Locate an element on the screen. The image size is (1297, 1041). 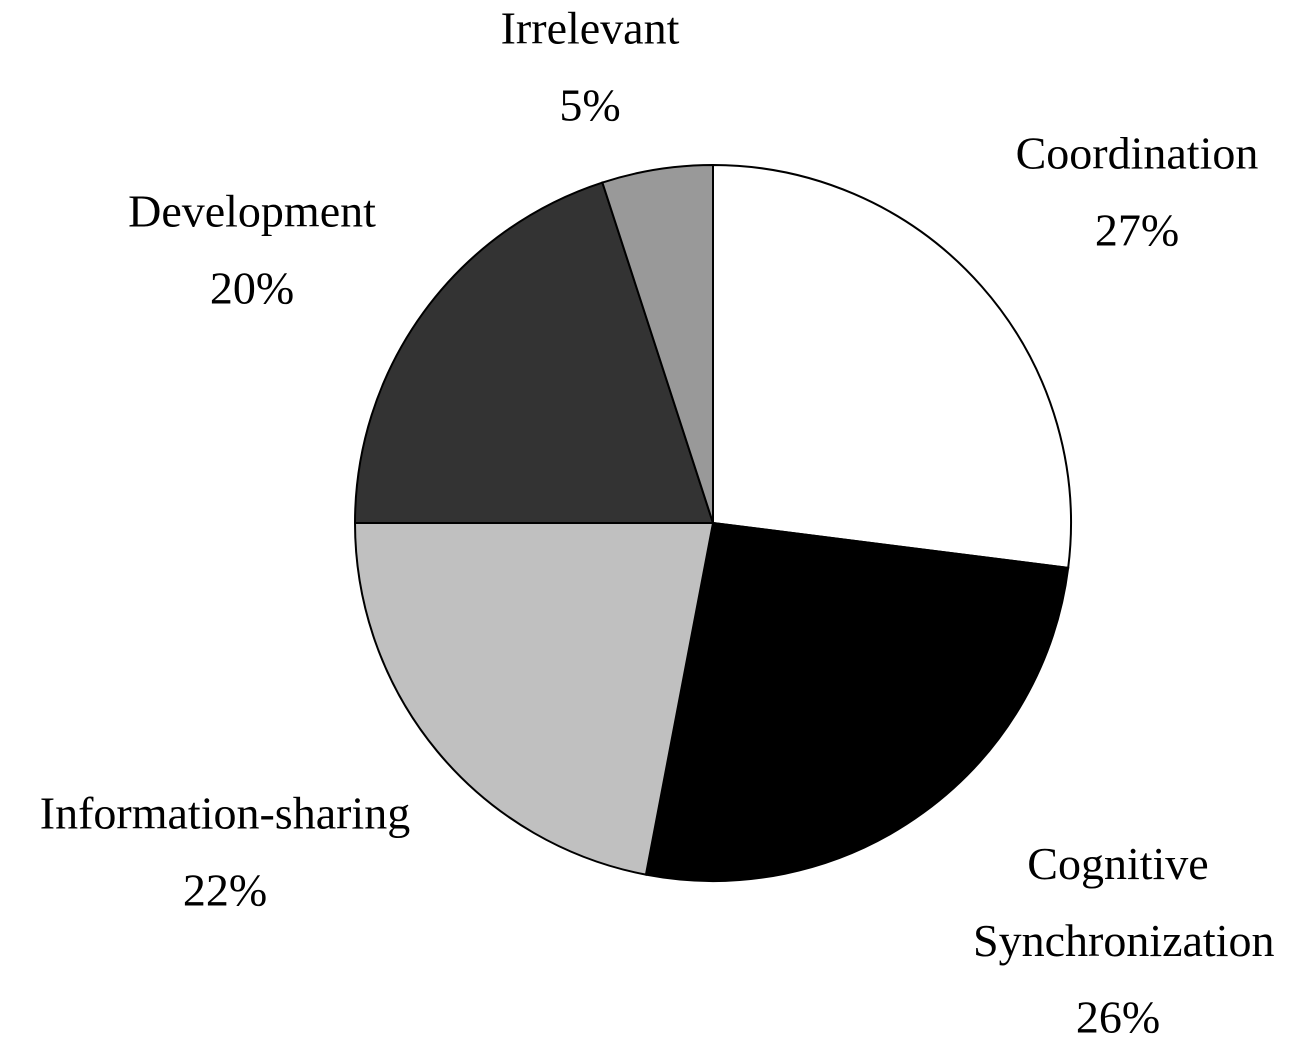
slice-label: Coordination is located at coordinates (1137, 153).